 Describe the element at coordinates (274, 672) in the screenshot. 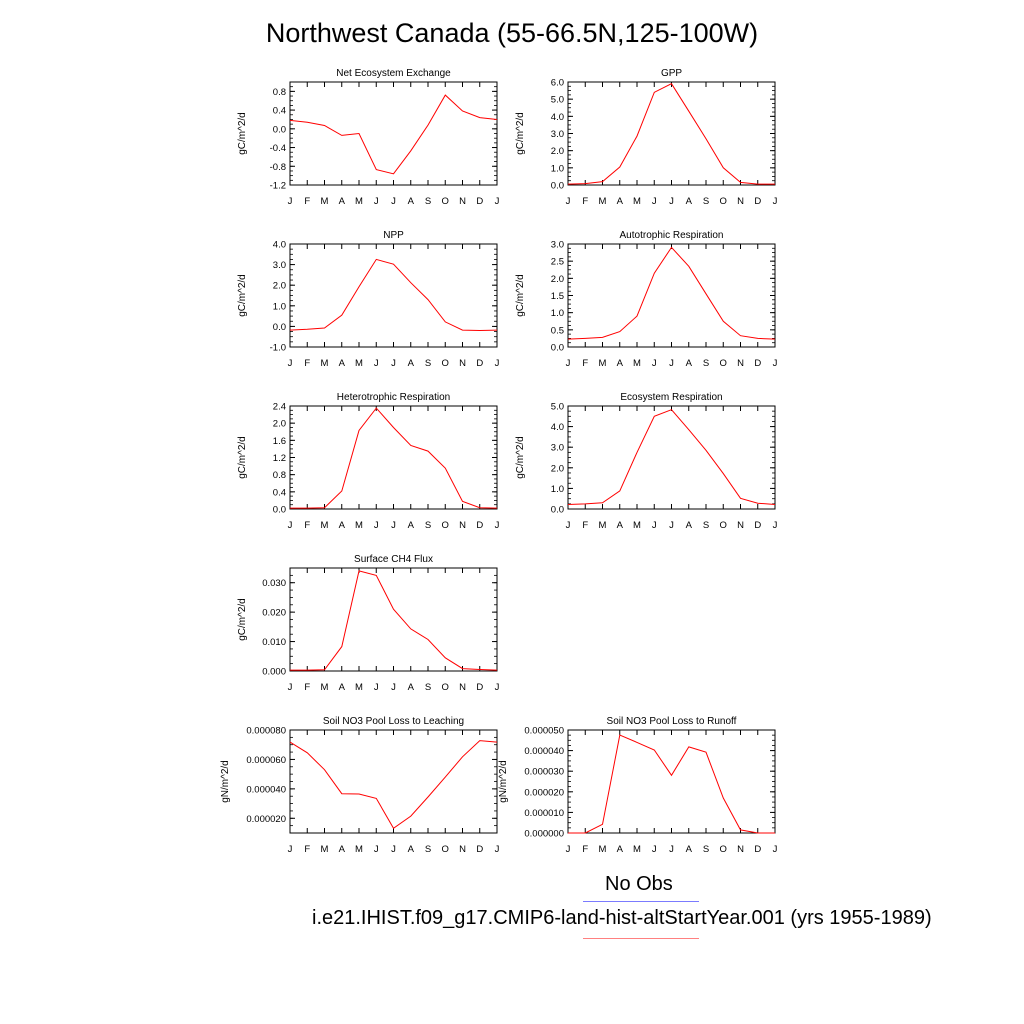

I see `y-tick-label: 0.000` at that location.